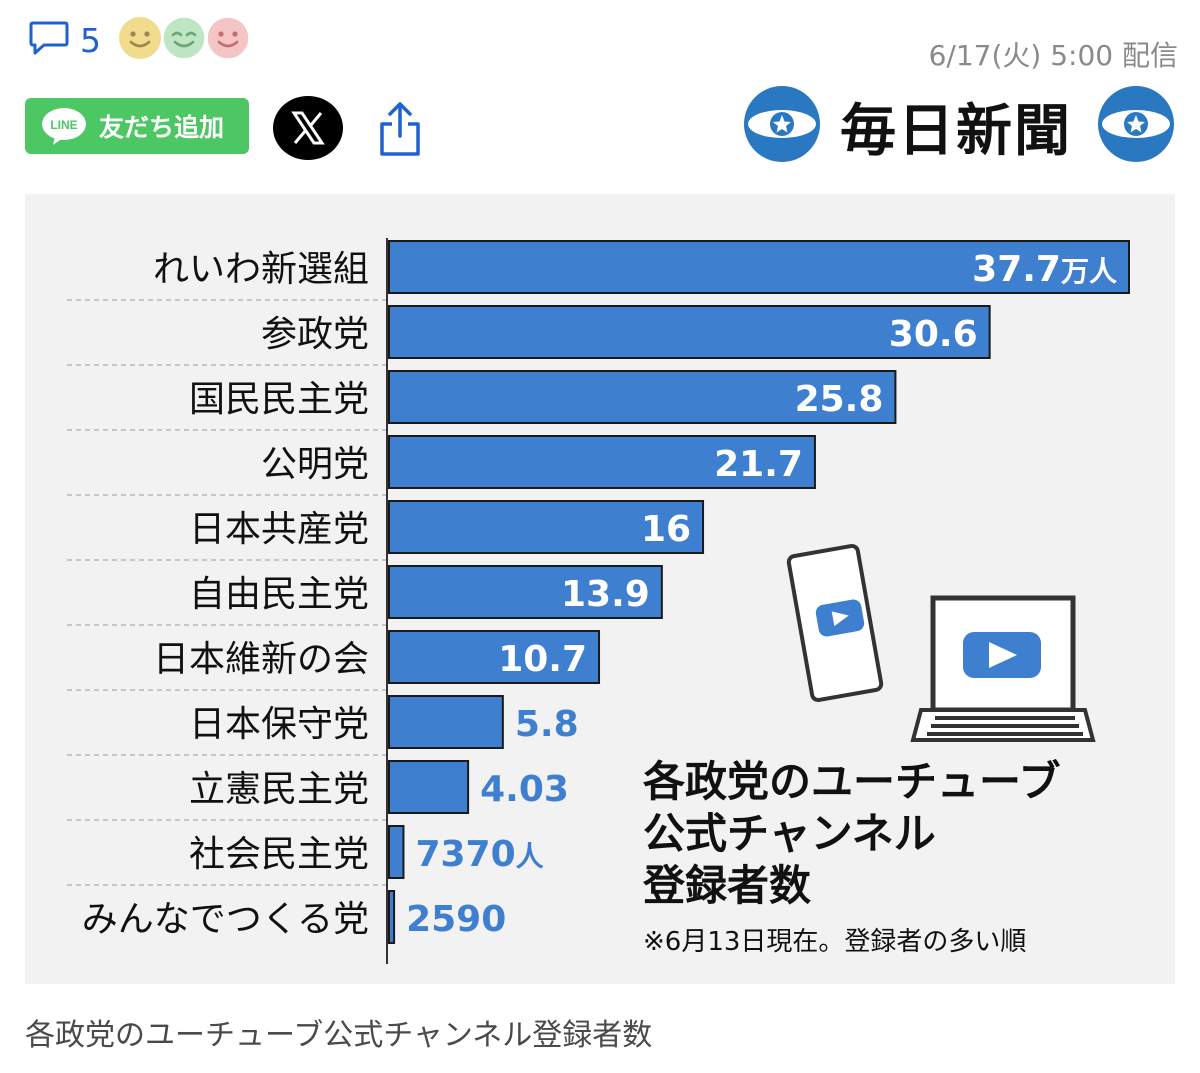 This screenshot has height=1073, width=1200. I want to click on chart-title-line-3: 登録者数, so click(726, 885).